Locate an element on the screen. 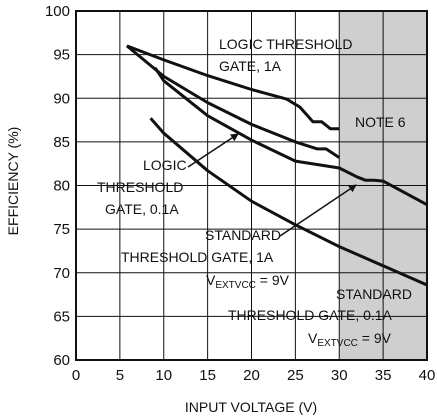  x-tick-label-25: 25 is located at coordinates (295, 375).